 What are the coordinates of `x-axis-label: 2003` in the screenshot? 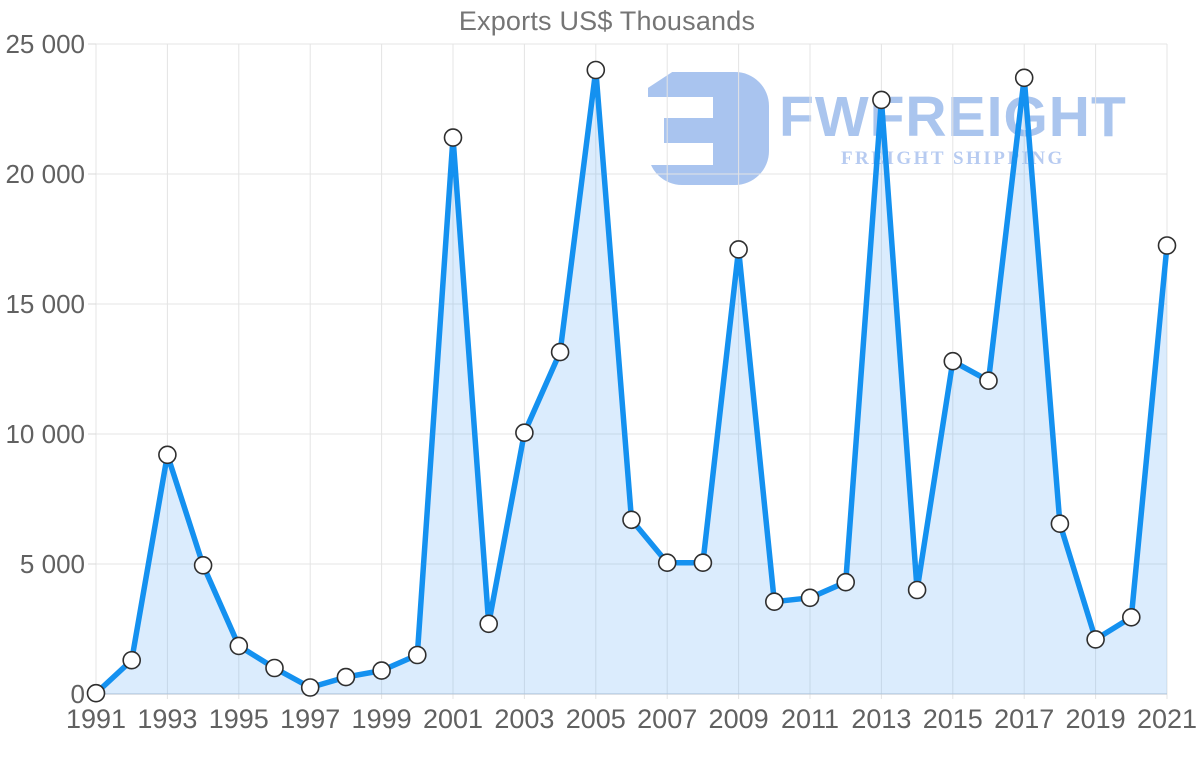 It's located at (524, 719).